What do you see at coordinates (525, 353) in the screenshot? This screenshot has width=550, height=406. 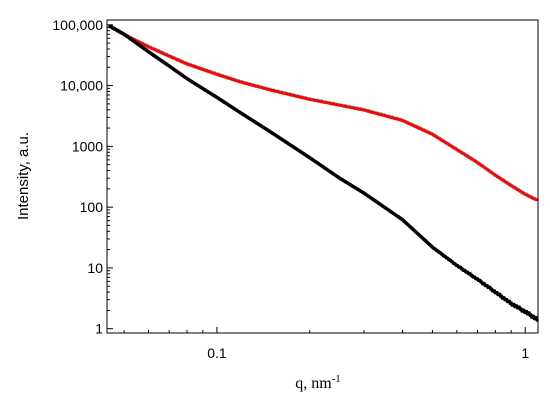 I see `x-tick-label: 1` at bounding box center [525, 353].